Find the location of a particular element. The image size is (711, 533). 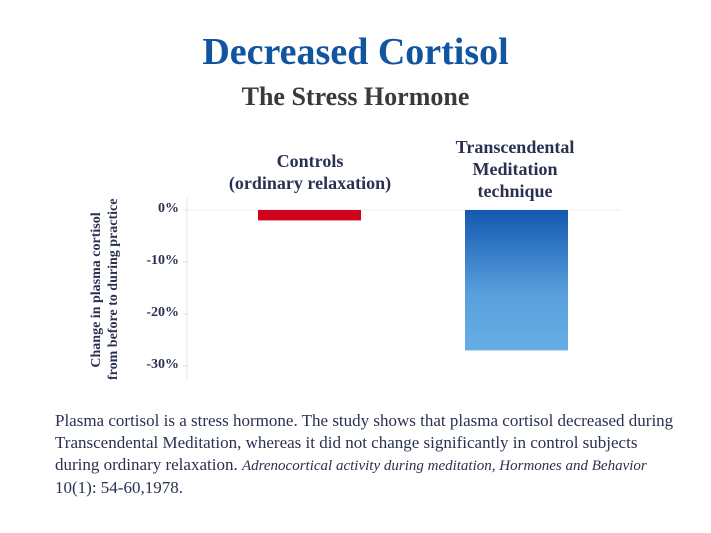

y-tick-label: -30% is located at coordinates (162, 364).